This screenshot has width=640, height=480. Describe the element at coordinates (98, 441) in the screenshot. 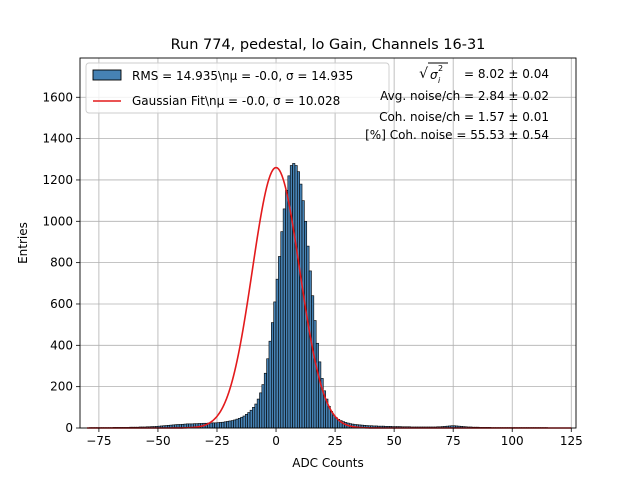

I see `x-tick-label: −75` at that location.